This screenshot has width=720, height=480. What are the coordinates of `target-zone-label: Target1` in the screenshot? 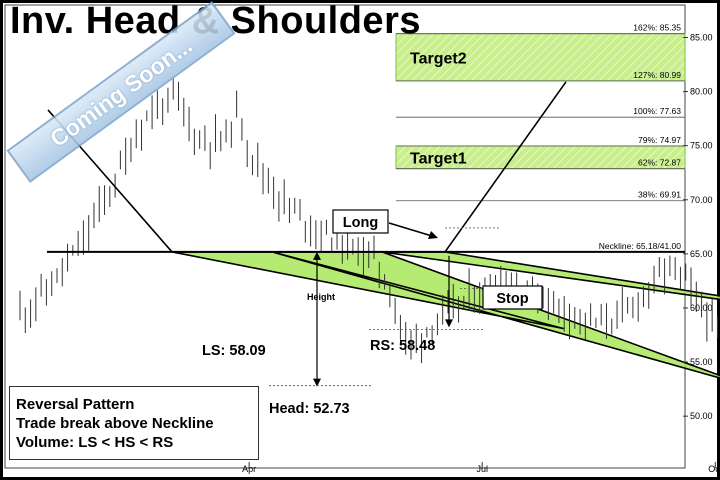 It's located at (438, 158).